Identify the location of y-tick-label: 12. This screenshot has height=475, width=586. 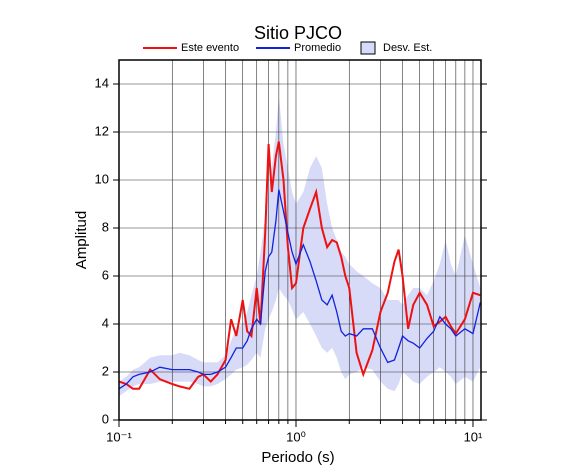
(102, 130).